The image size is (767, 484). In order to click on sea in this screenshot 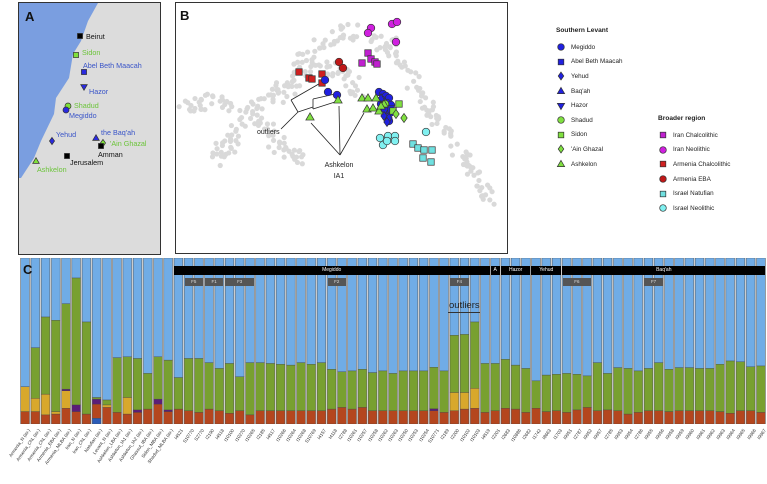, I will do `click(58, 90)`.